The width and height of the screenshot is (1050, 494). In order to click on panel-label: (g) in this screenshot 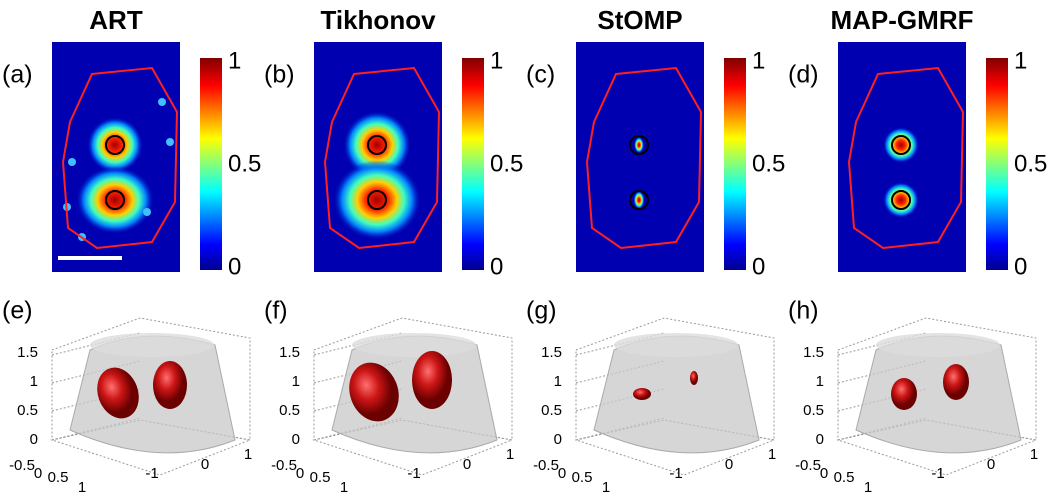, I will do `click(541, 311)`.